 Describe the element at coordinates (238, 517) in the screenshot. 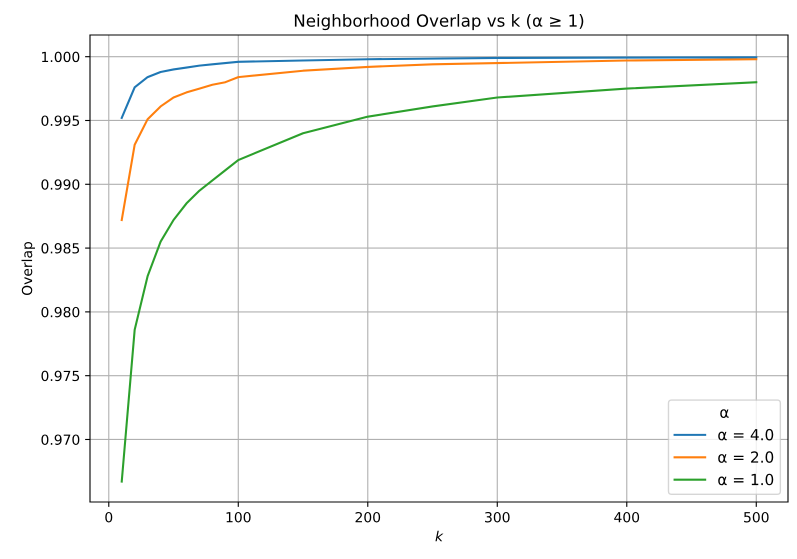

I see `x-tick-label: 100` at that location.